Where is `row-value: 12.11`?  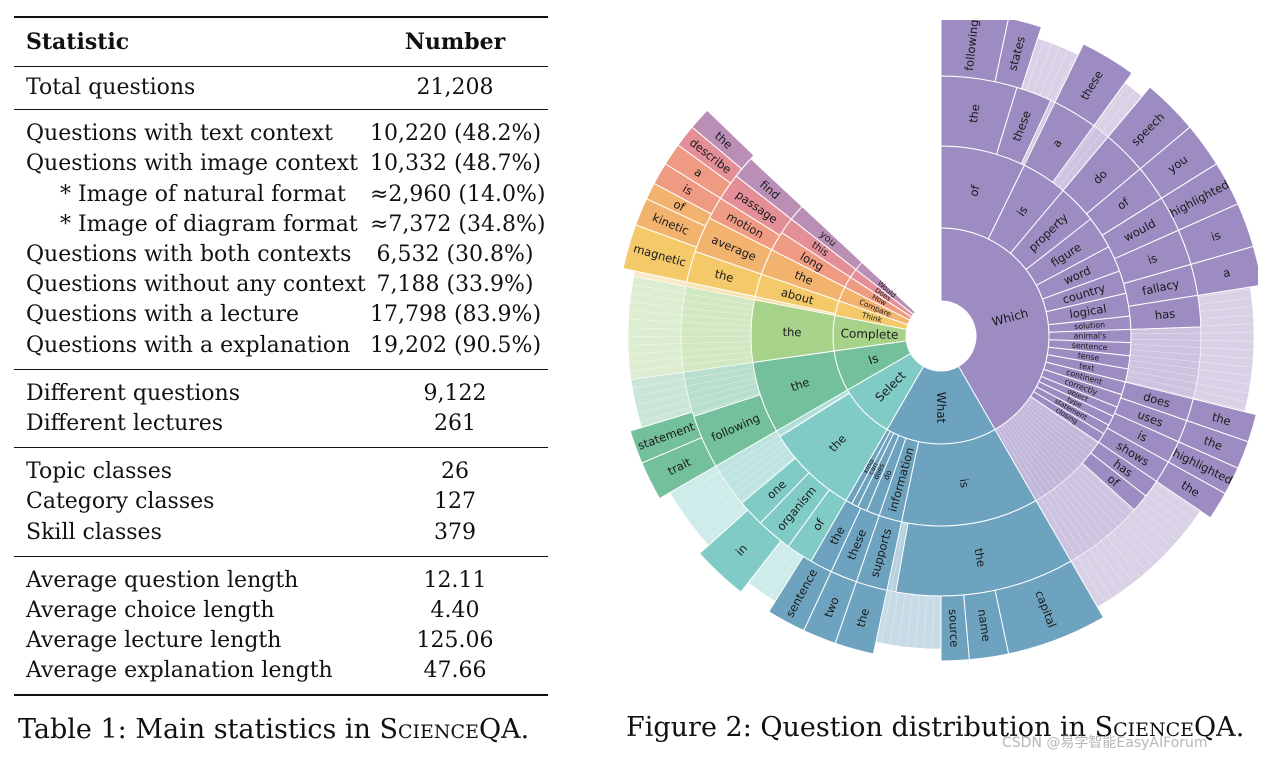
row-value: 12.11 is located at coordinates (455, 580).